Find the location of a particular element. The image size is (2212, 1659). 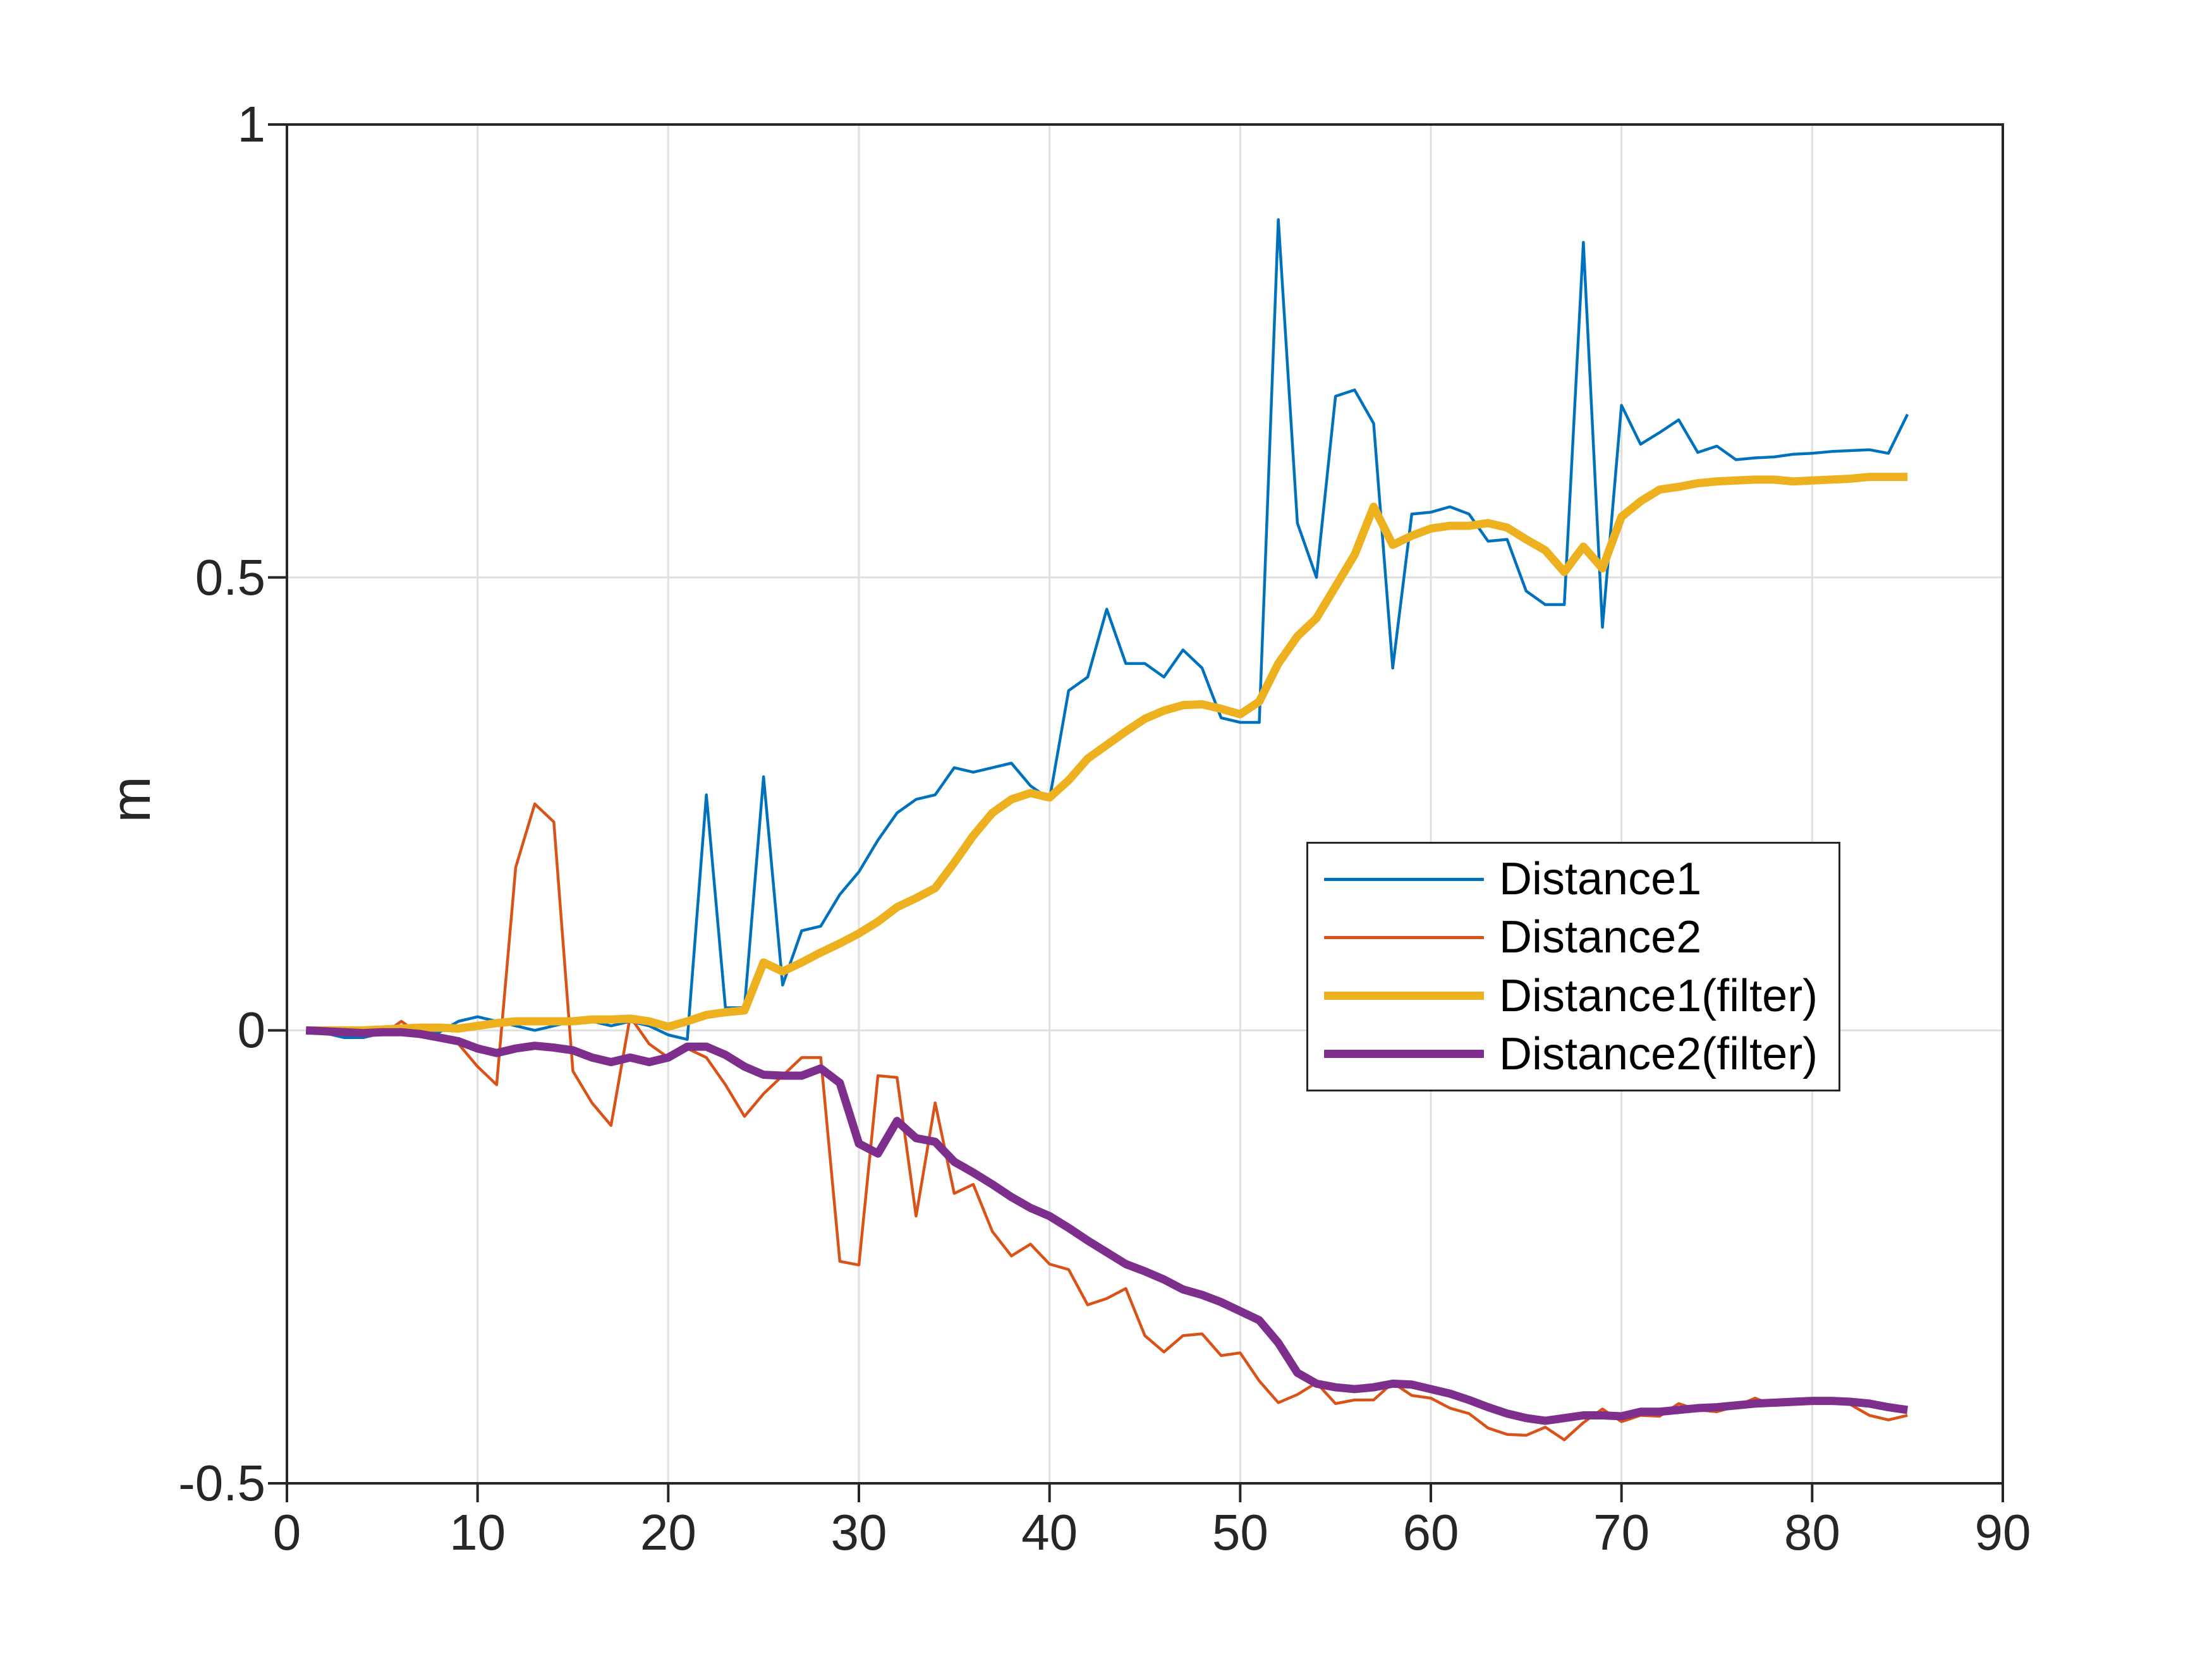

y-tick-label--0.5: -0.5 is located at coordinates (221, 1483).